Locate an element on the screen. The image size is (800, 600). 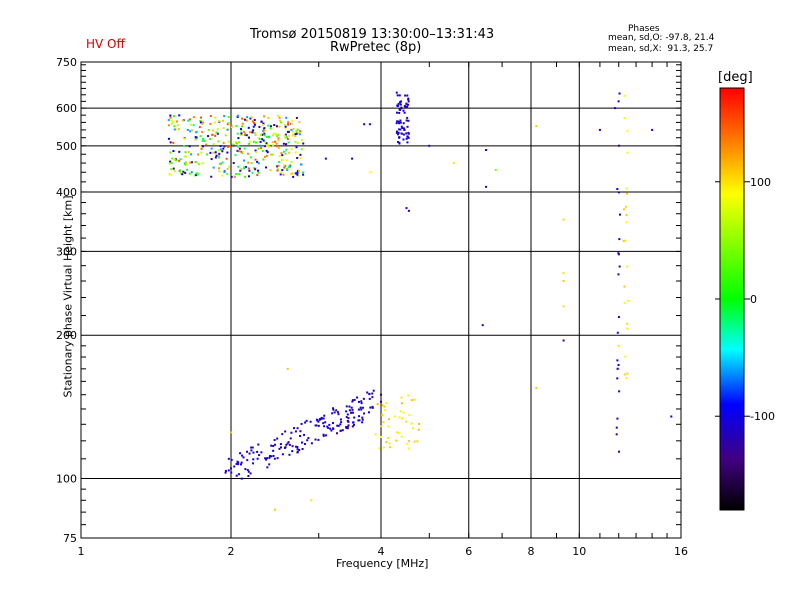
x-tick-label: 10 is located at coordinates (579, 551).